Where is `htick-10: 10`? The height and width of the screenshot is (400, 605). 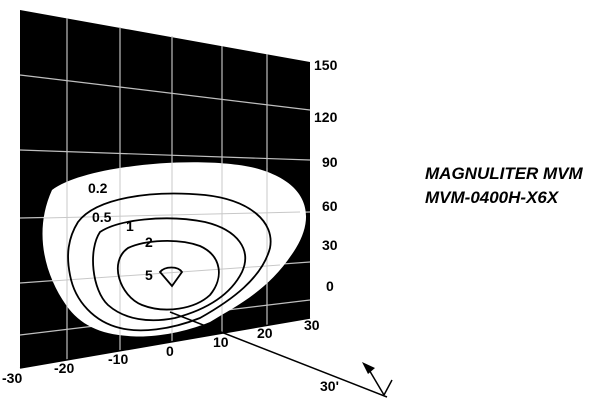 htick-10: 10 is located at coordinates (221, 342).